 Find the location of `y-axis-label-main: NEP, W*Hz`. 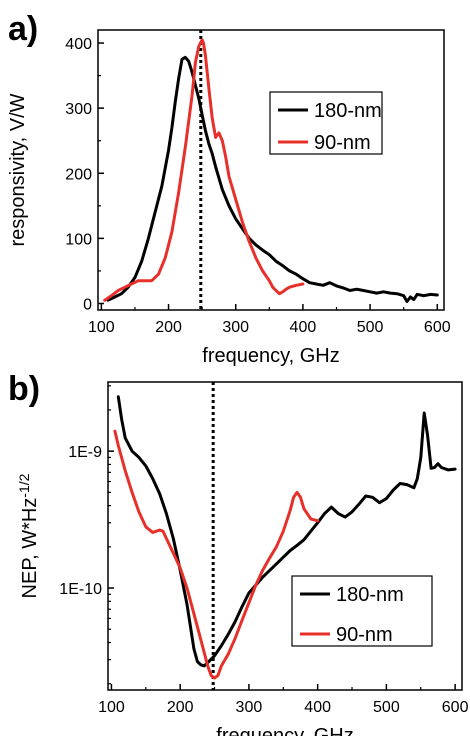

y-axis-label-main: NEP, W*Hz is located at coordinates (30, 548).